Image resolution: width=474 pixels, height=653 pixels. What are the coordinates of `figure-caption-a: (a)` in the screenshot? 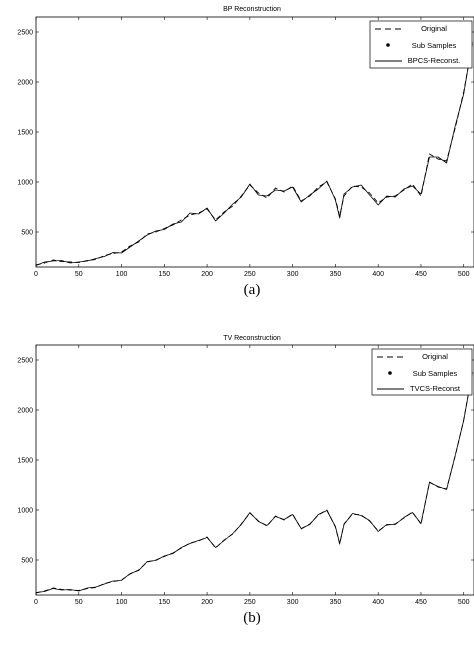 It's located at (252, 290).